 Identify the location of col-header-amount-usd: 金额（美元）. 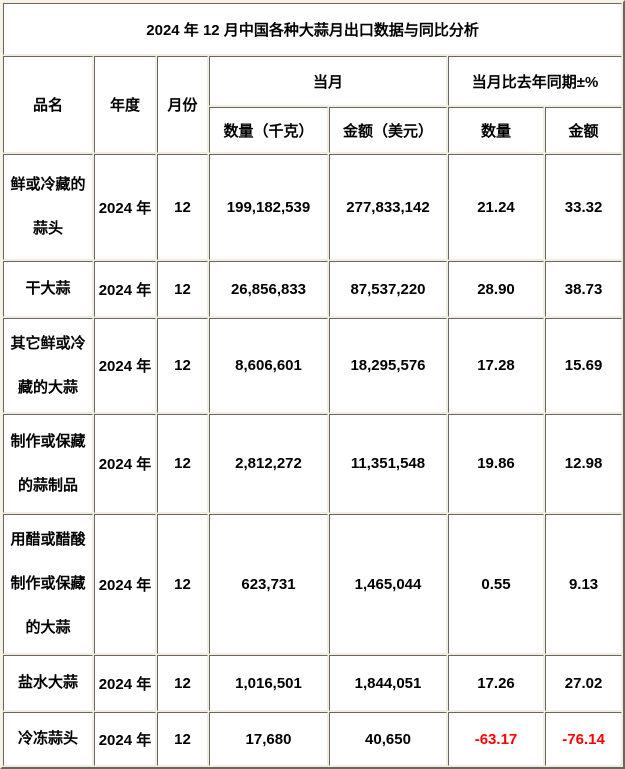
(388, 130).